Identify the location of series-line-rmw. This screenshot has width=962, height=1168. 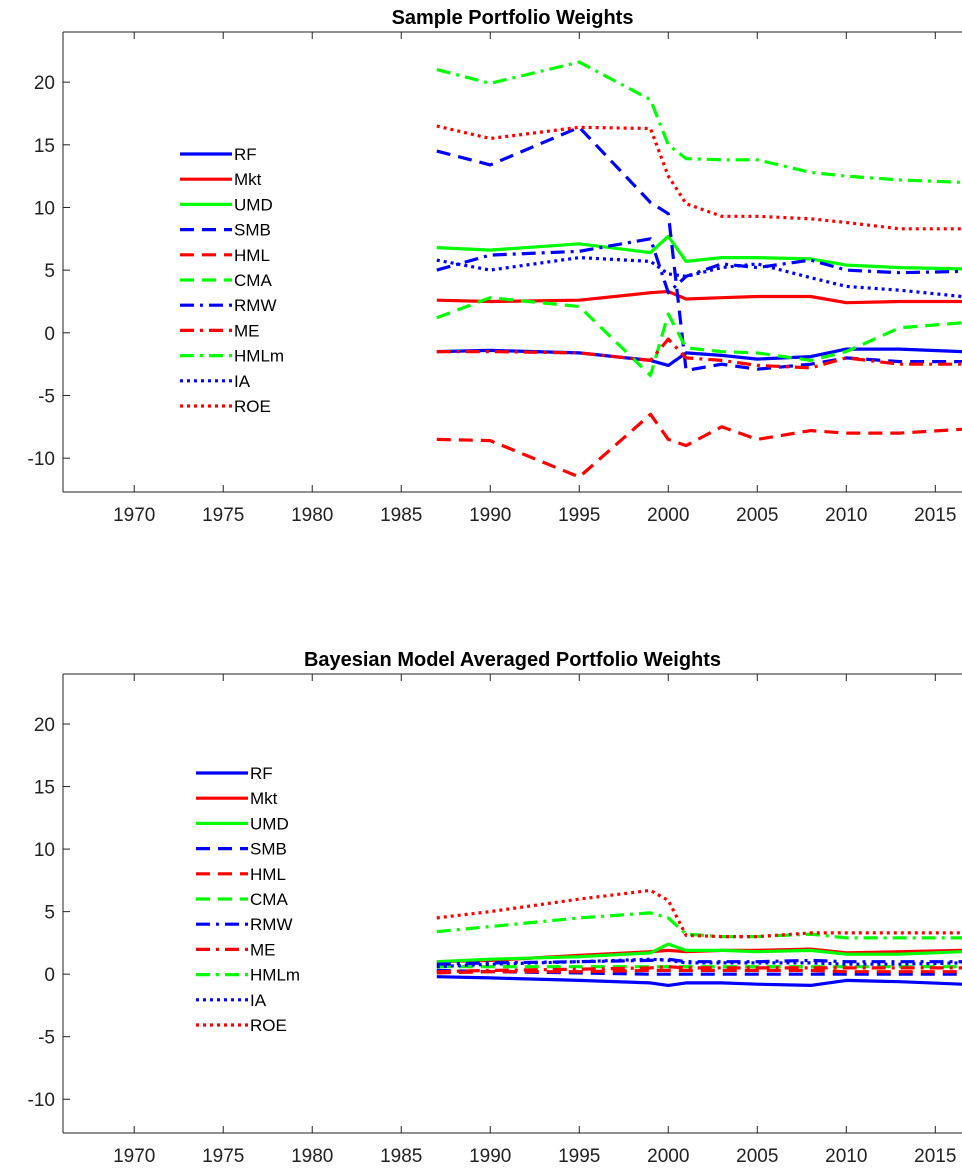
(699, 266).